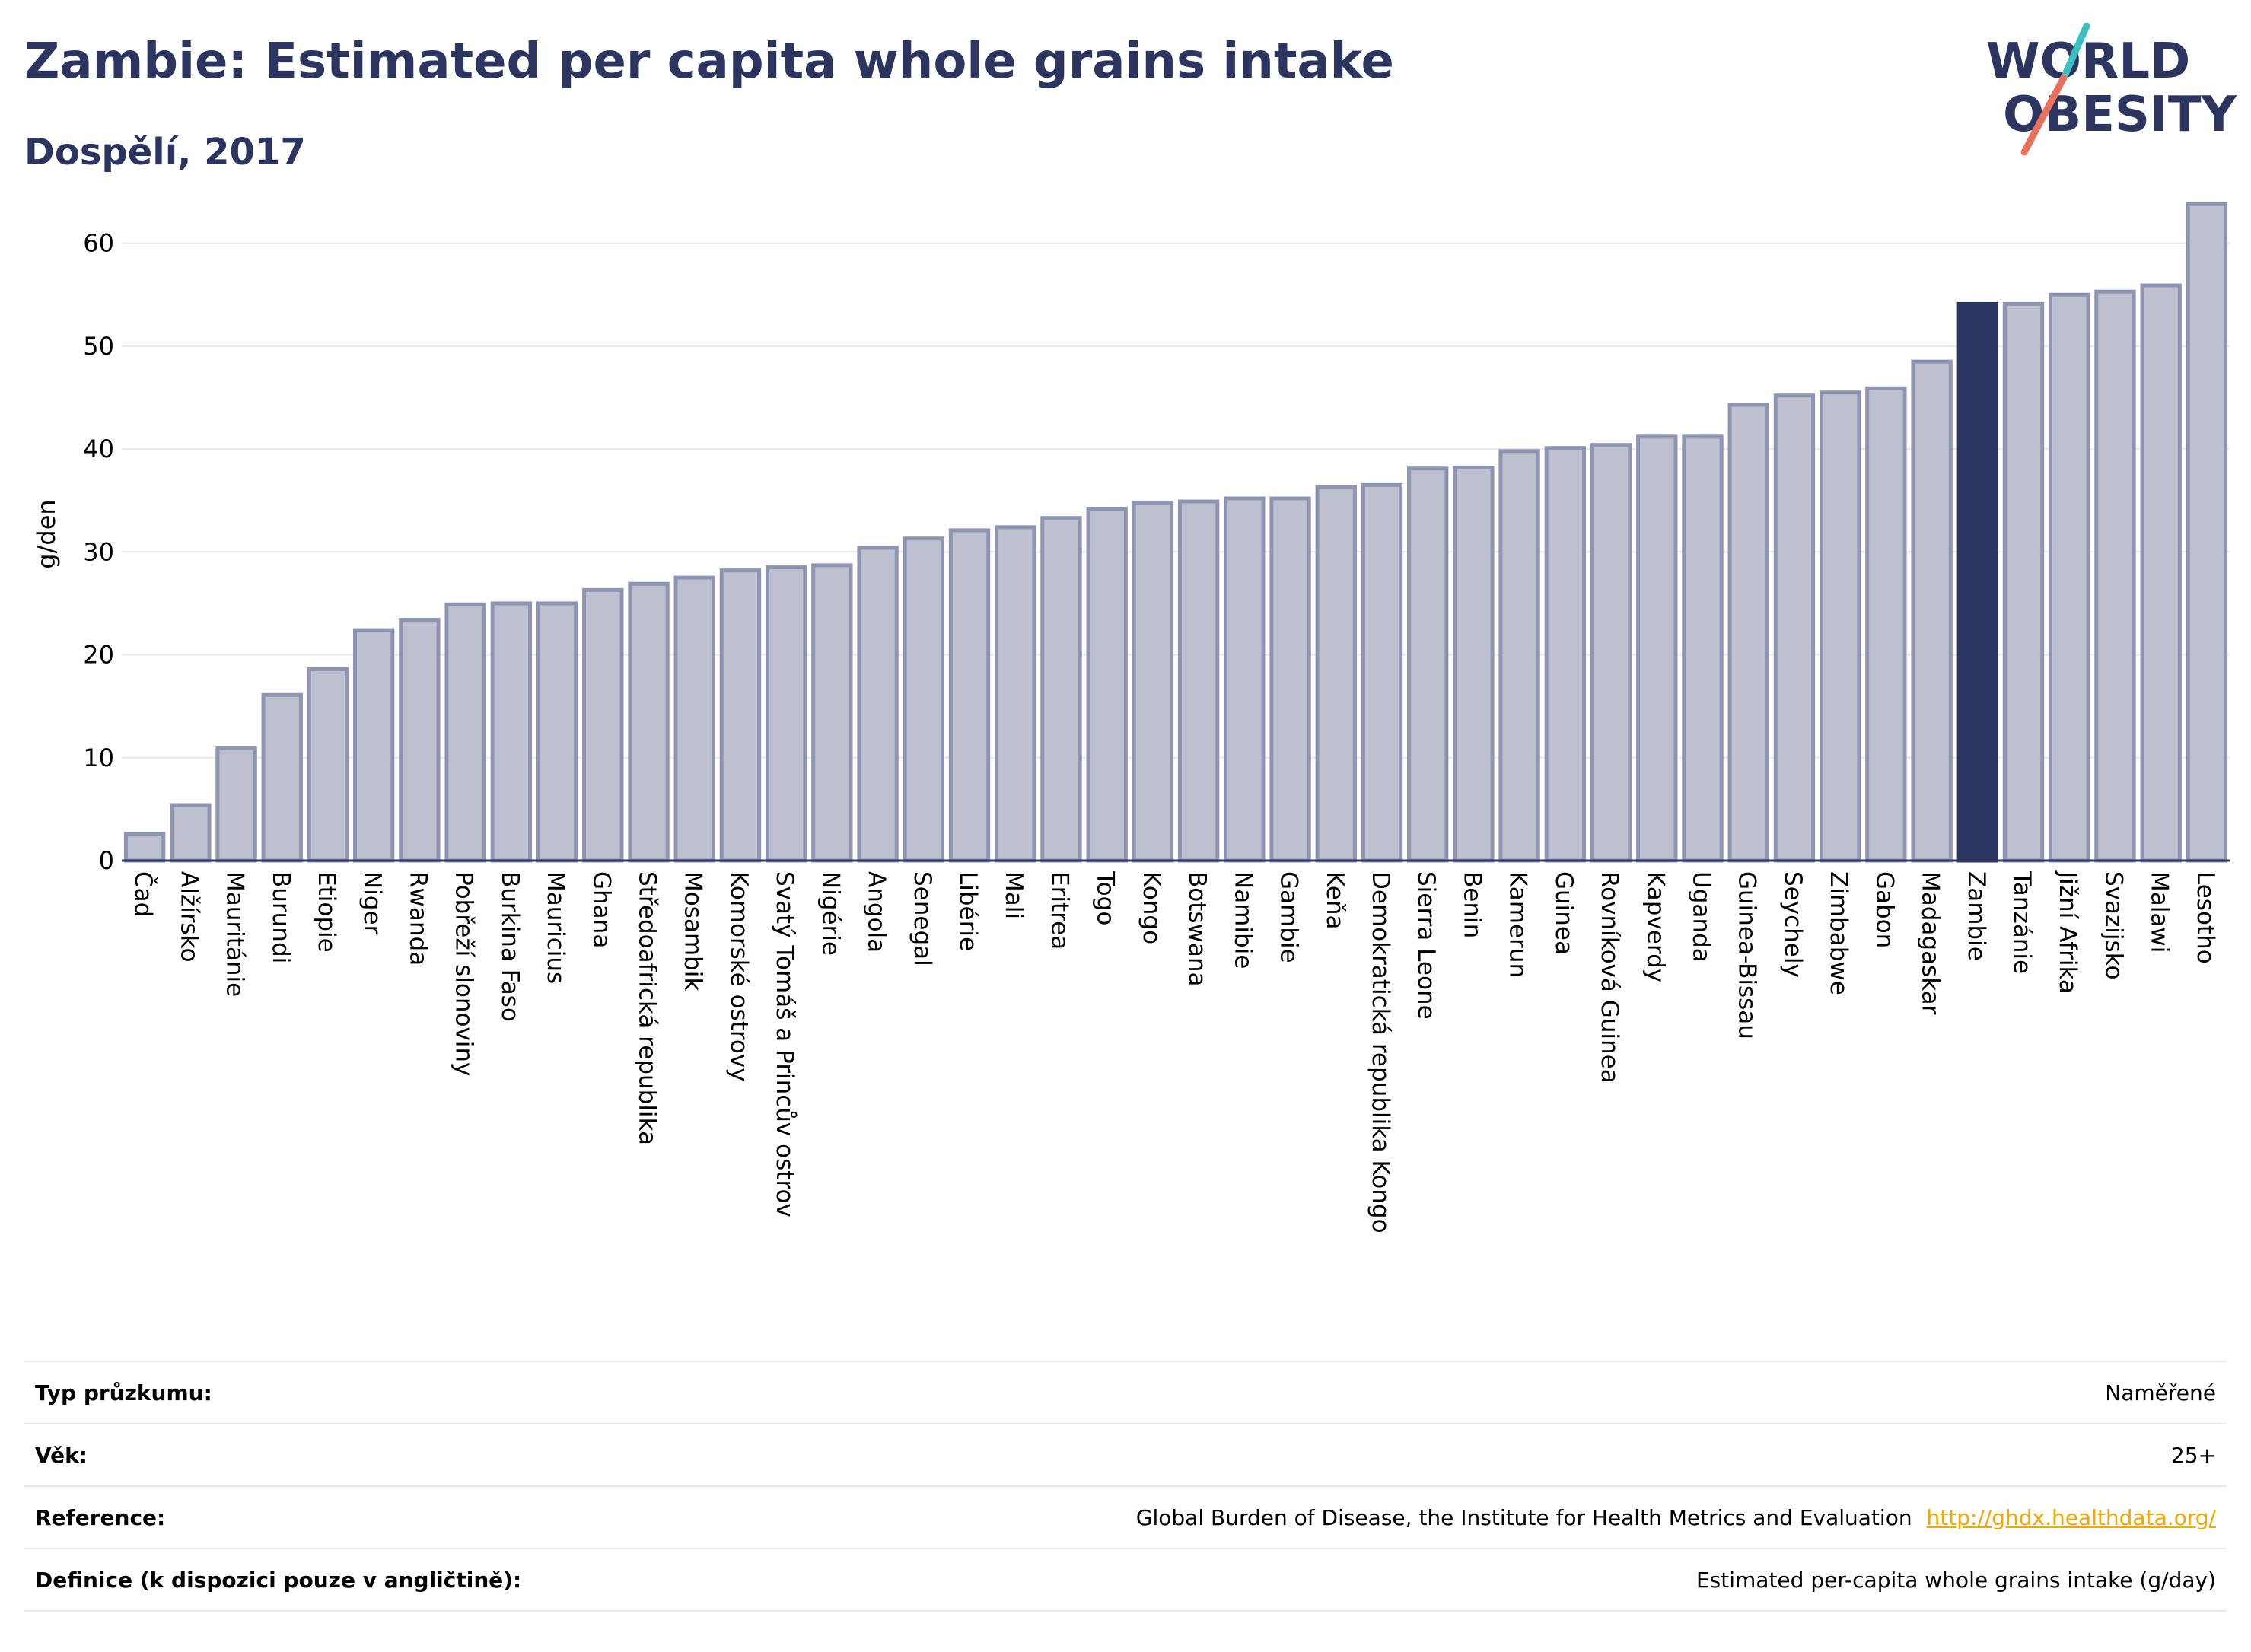 The height and width of the screenshot is (1652, 2251). Describe the element at coordinates (98, 757) in the screenshot. I see `y-tick-label: 10` at that location.